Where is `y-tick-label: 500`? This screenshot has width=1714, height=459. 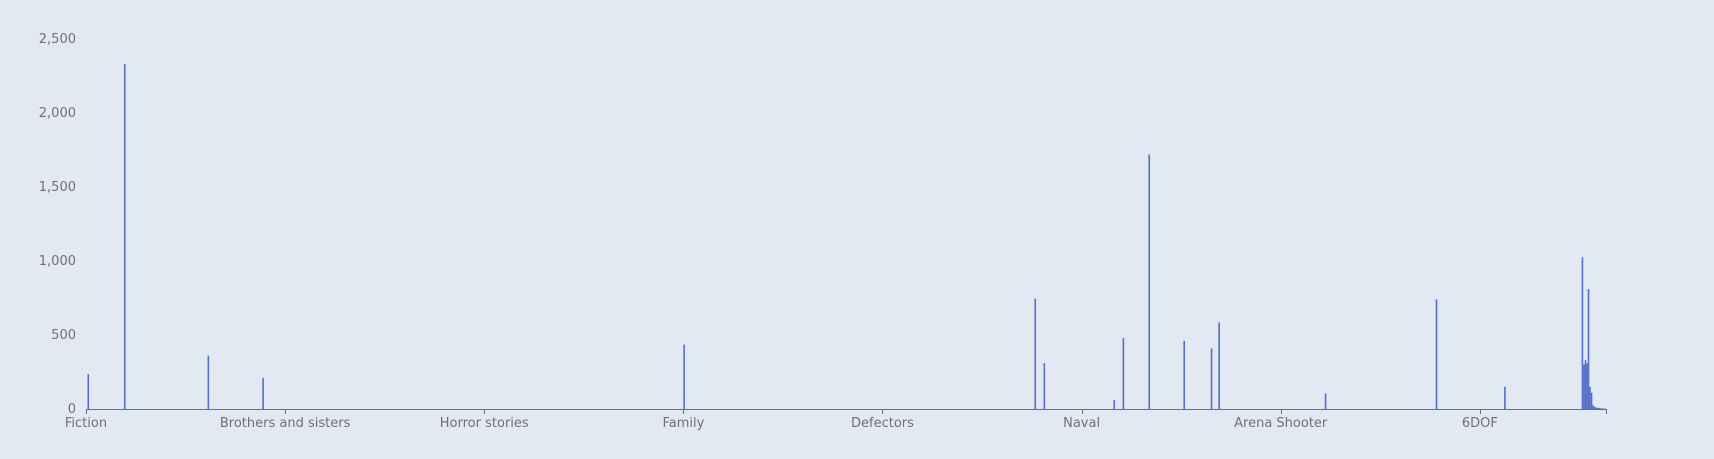 y-tick-label: 500 is located at coordinates (63, 335).